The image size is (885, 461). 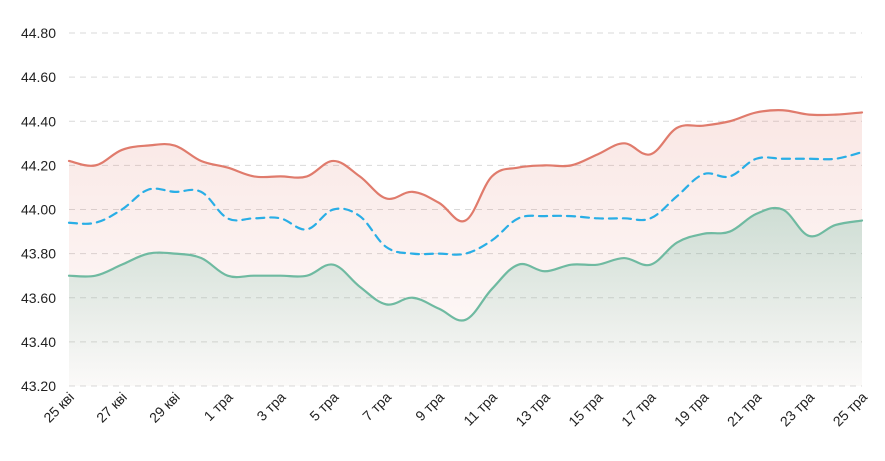 What do you see at coordinates (38, 77) in the screenshot?
I see `y-tick-label: 44.60` at bounding box center [38, 77].